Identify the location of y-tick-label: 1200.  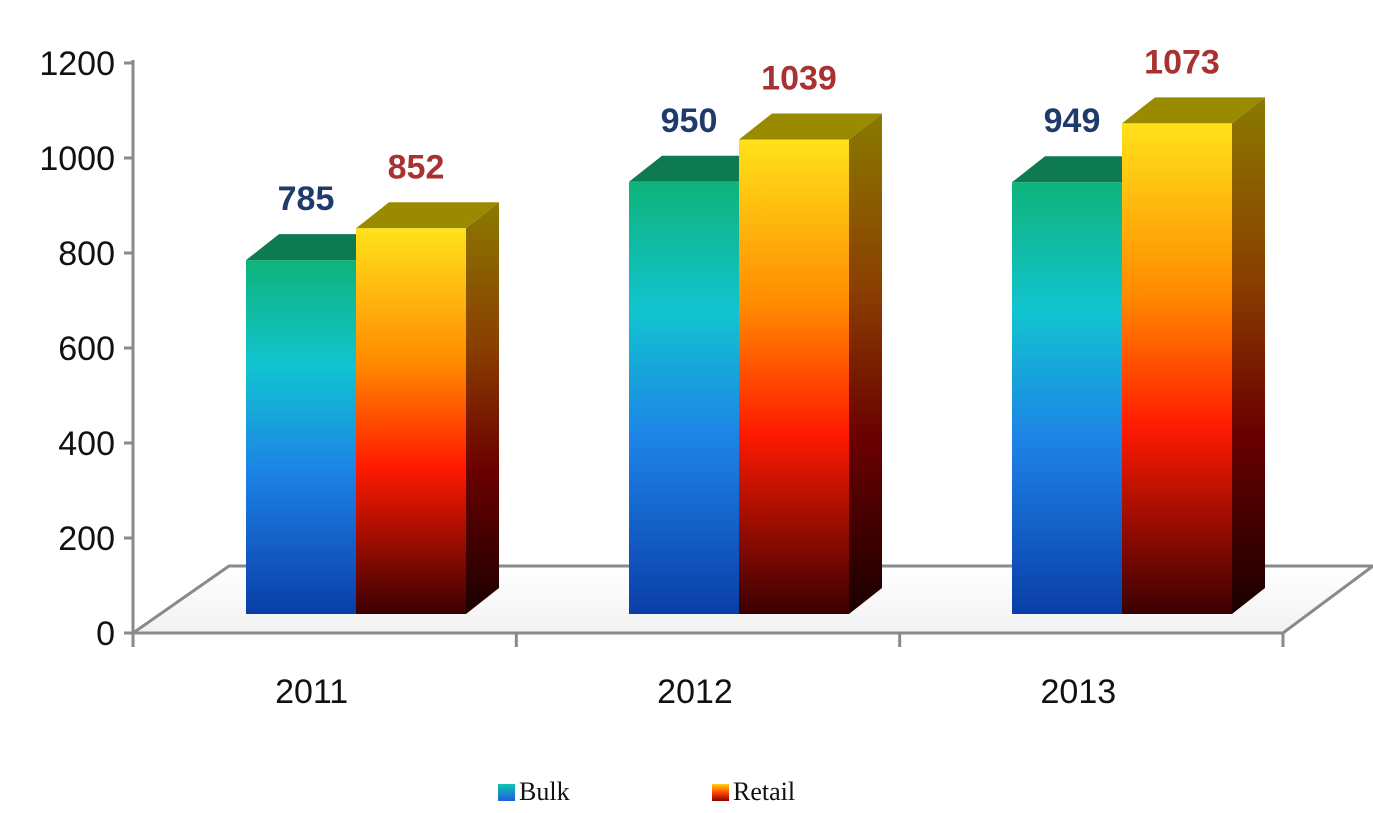
(77, 64).